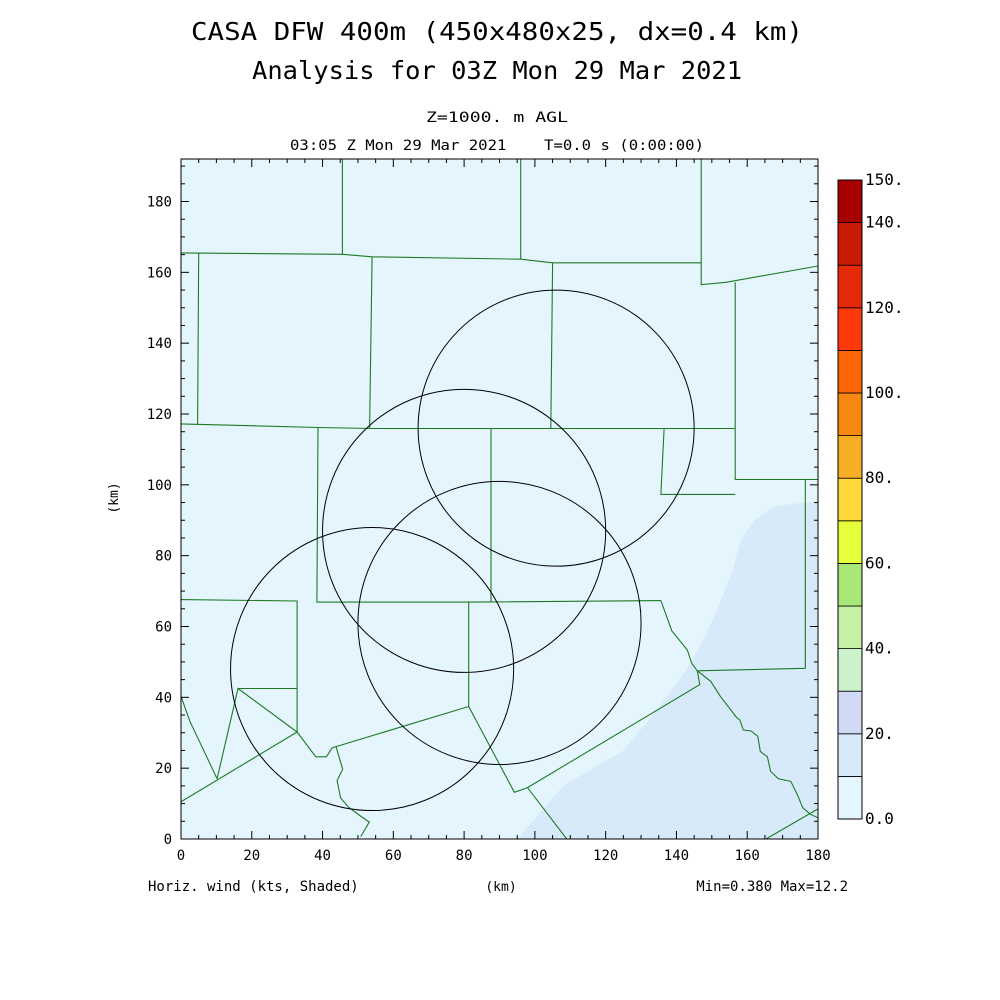  Describe the element at coordinates (879, 818) in the screenshot. I see `colorbar-label: 0.0` at that location.